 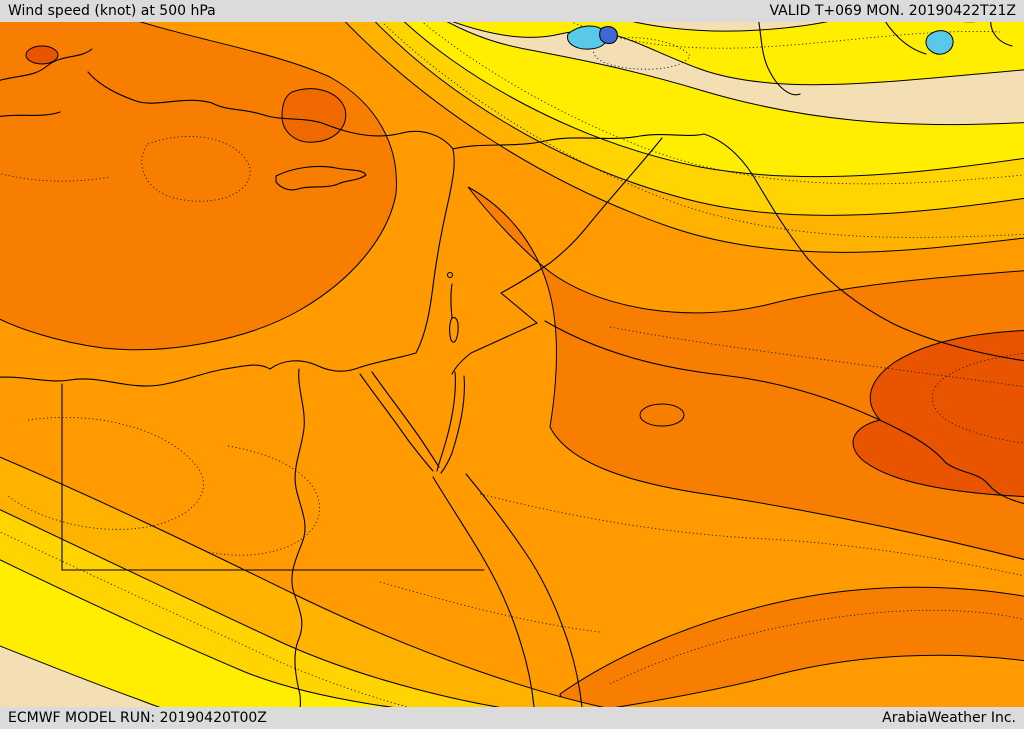 What do you see at coordinates (984, 483) in the screenshot?
I see `gulf-coast-fragment` at bounding box center [984, 483].